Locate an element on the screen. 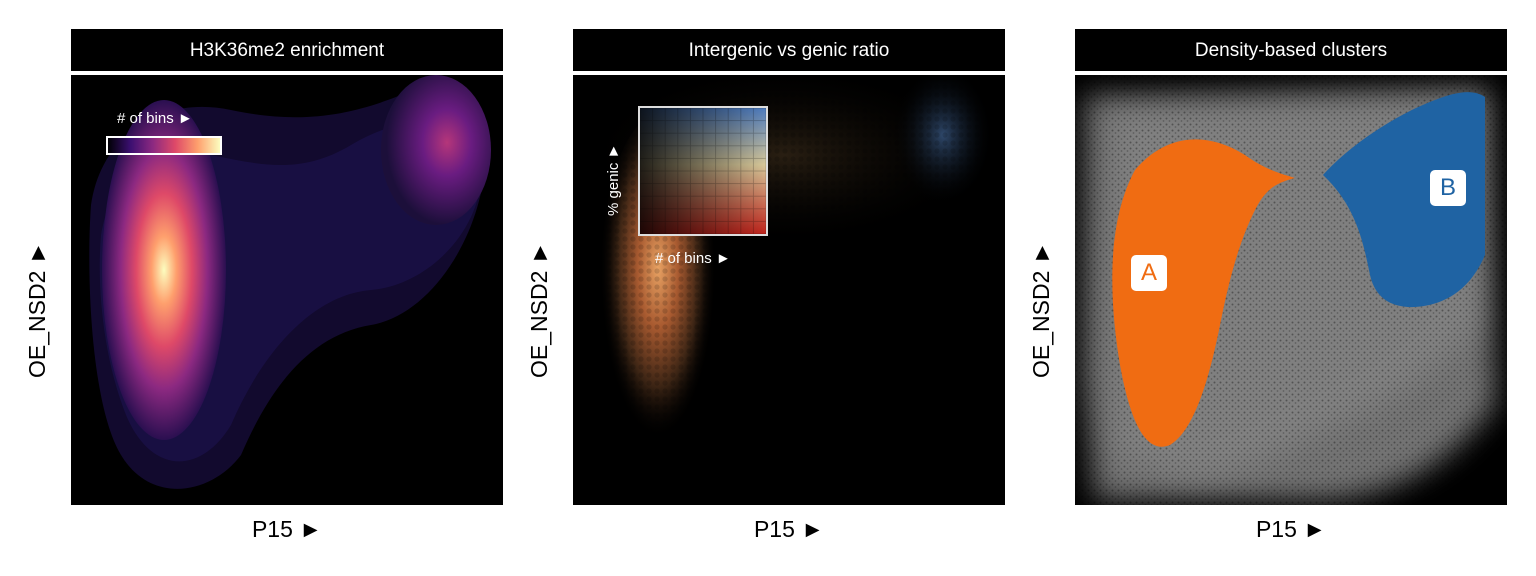 The width and height of the screenshot is (1536, 576). bivariate-legend is located at coordinates (703, 171).